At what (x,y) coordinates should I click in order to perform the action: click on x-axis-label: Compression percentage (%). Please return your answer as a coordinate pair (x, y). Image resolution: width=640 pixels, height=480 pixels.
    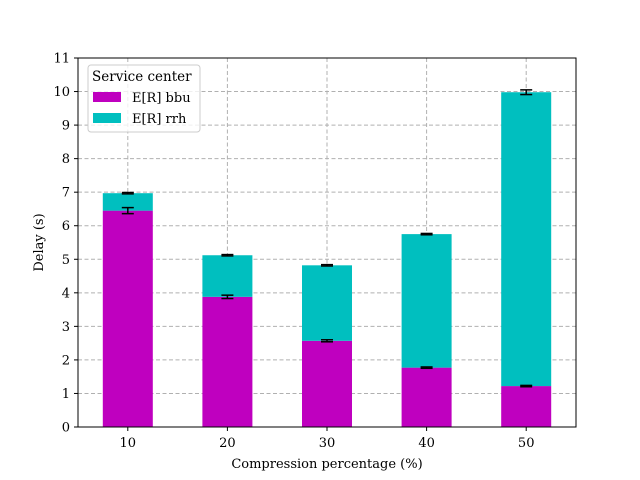
    Looking at the image, I should click on (326, 464).